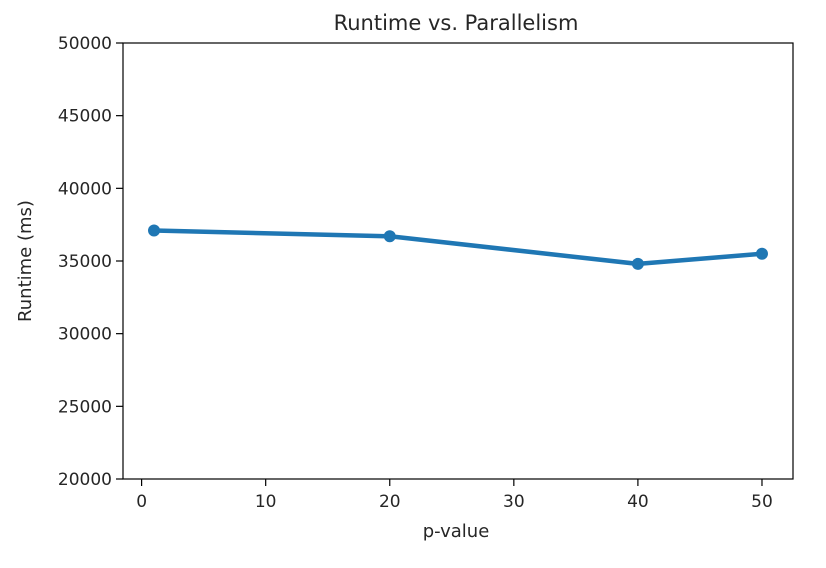 Image resolution: width=826 pixels, height=568 pixels. What do you see at coordinates (266, 502) in the screenshot?
I see `x-tick-label: 10` at bounding box center [266, 502].